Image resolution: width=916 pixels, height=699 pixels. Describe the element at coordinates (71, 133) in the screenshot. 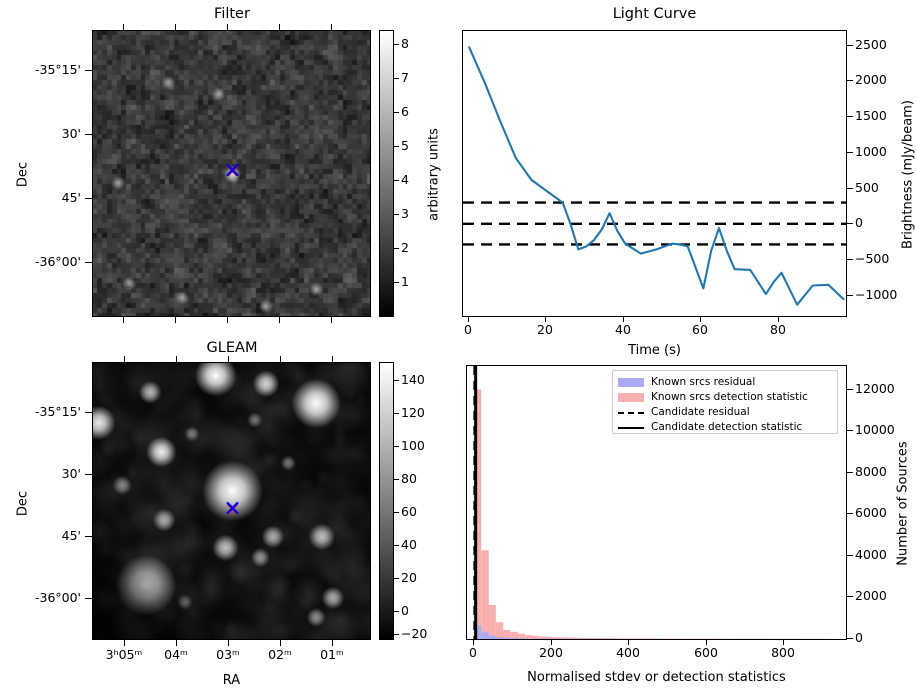

I see `filter-ytick-label: 30'` at that location.